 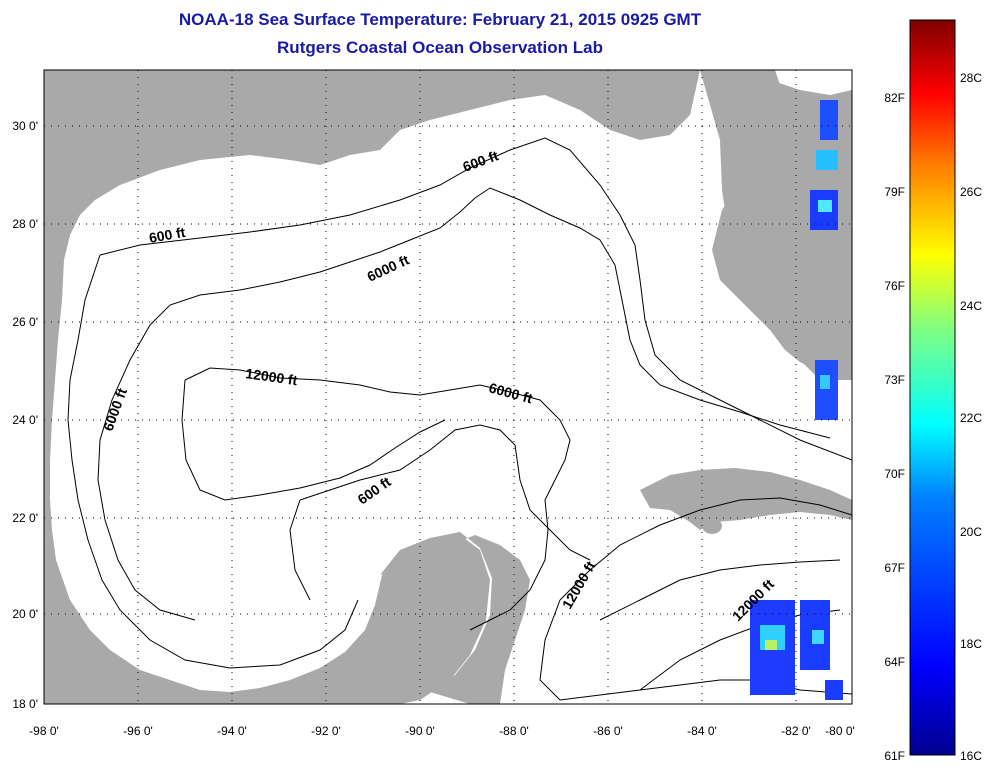 I want to click on lon-tick: -86 0', so click(x=608, y=731).